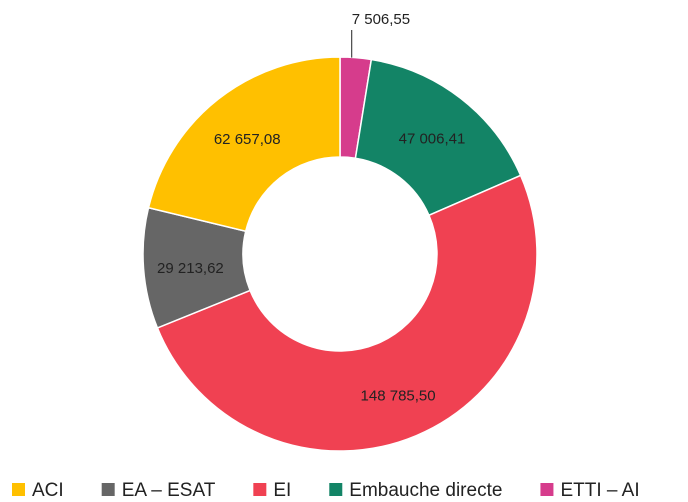 Image resolution: width=688 pixels, height=502 pixels. Describe the element at coordinates (169, 490) in the screenshot. I see `legend-label: EA – ESAT` at that location.